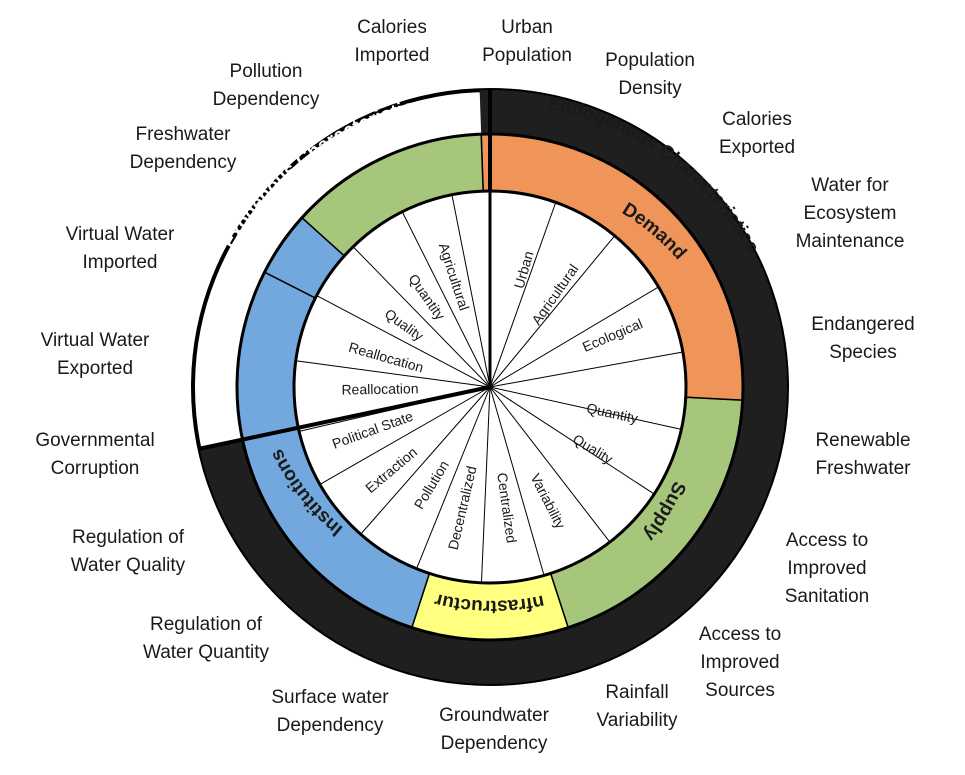  Describe the element at coordinates (494, 729) in the screenshot. I see `outer-label-groundwater-dependency: Groundwater Dependency` at that location.